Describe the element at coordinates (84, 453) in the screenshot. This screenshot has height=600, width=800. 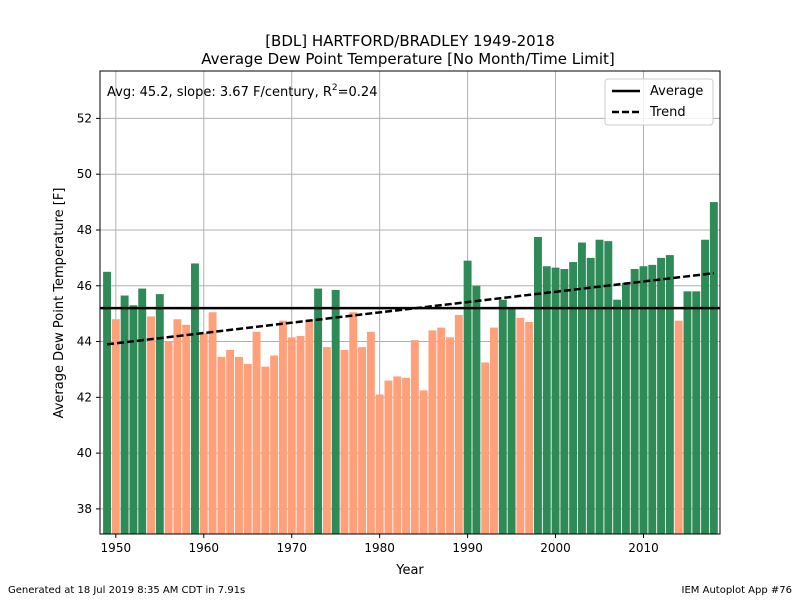
I see `y-tick-label: 40` at that location.